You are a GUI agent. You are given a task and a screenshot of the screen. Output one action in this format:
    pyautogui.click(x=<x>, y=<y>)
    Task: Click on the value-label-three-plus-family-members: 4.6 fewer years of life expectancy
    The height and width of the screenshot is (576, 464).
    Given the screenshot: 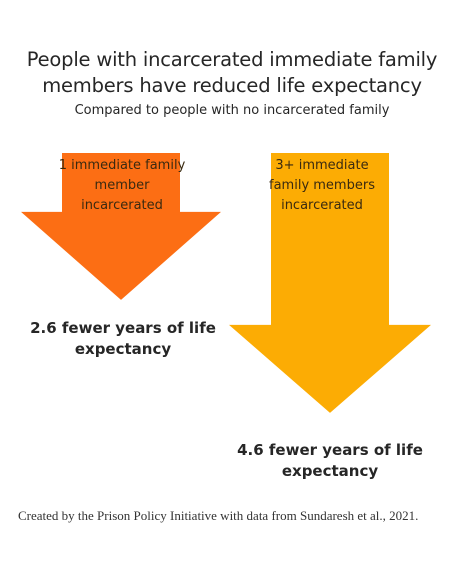 What is the action you would take?
    pyautogui.click(x=330, y=460)
    